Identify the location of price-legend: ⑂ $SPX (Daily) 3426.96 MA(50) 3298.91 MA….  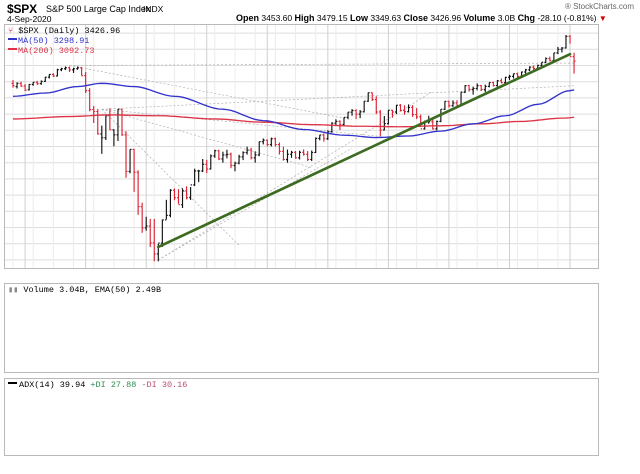
(64, 41).